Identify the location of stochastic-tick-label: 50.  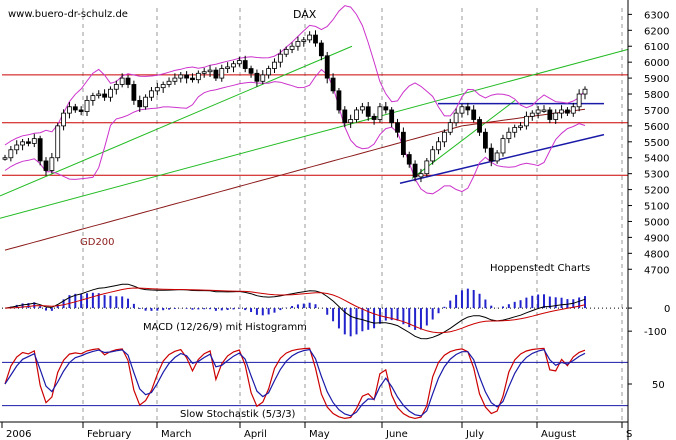
(658, 385).